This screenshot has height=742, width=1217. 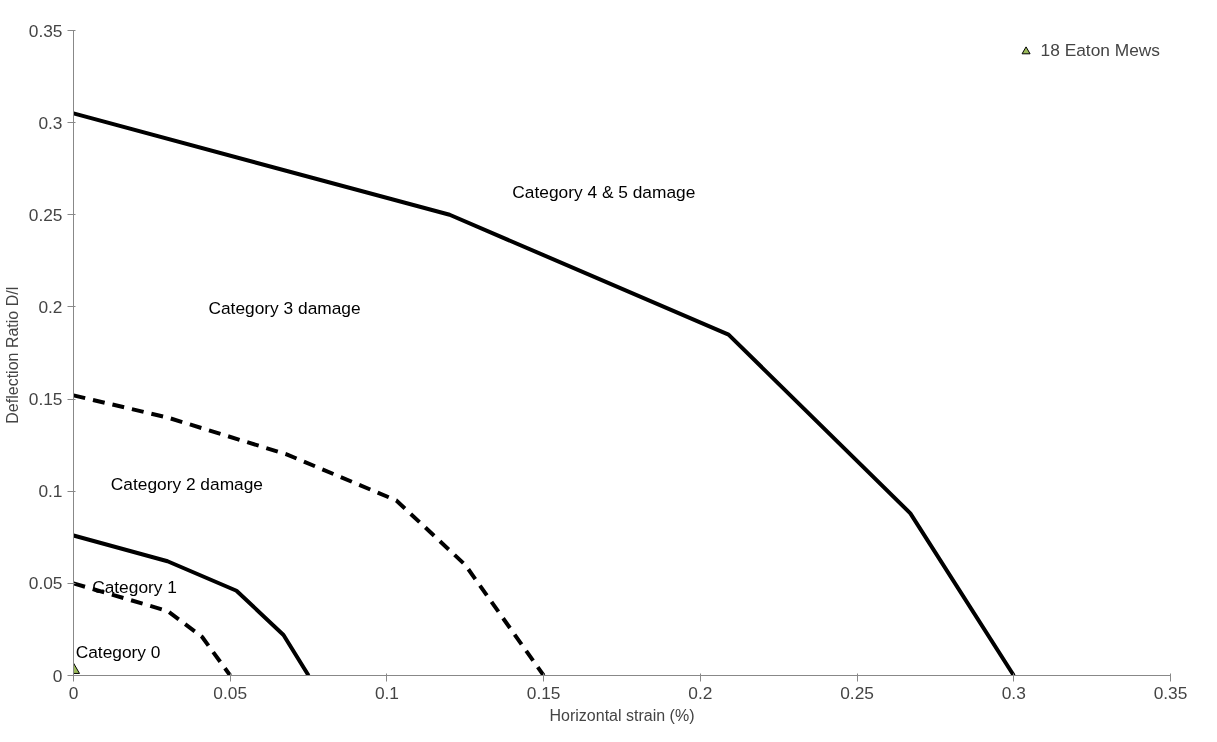 What do you see at coordinates (134, 587) in the screenshot?
I see `annotation: Category 1` at bounding box center [134, 587].